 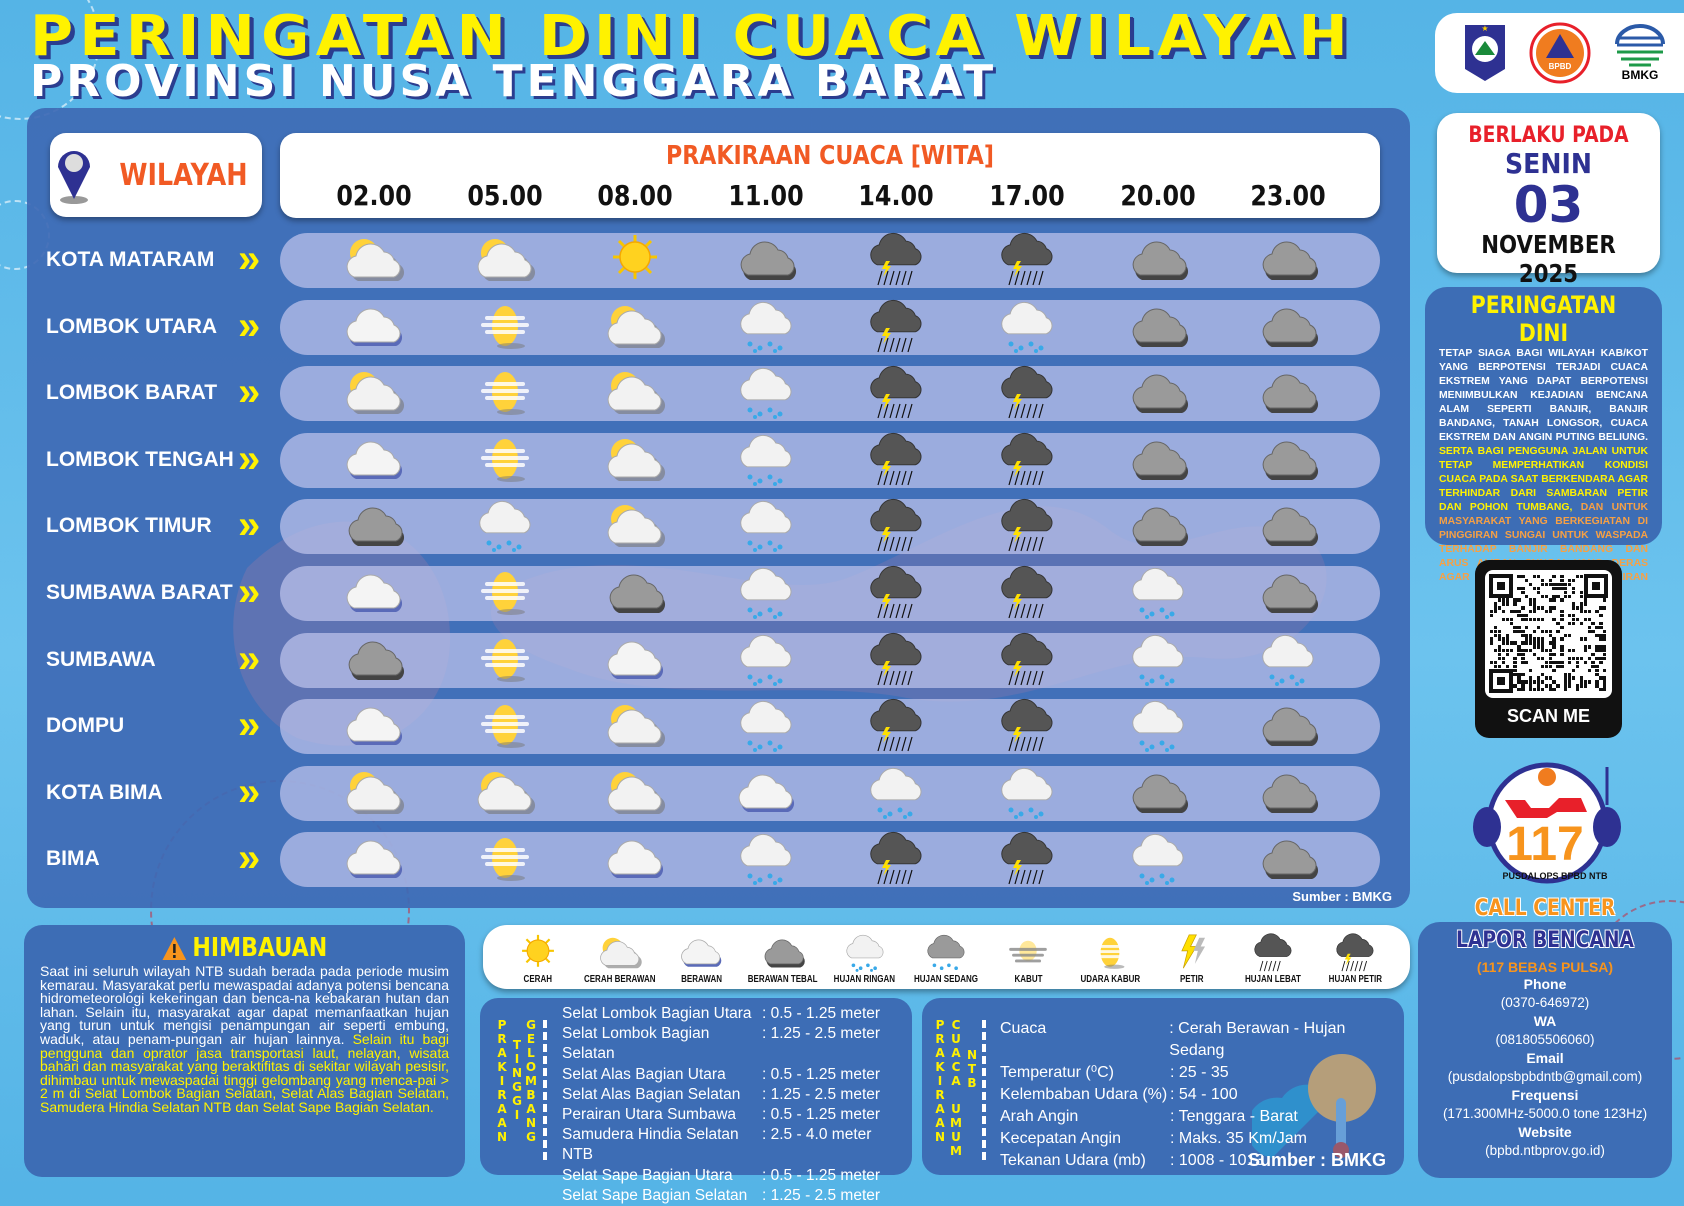 I want to click on legend-label: HUJAN LEBAT, so click(x=1273, y=979).